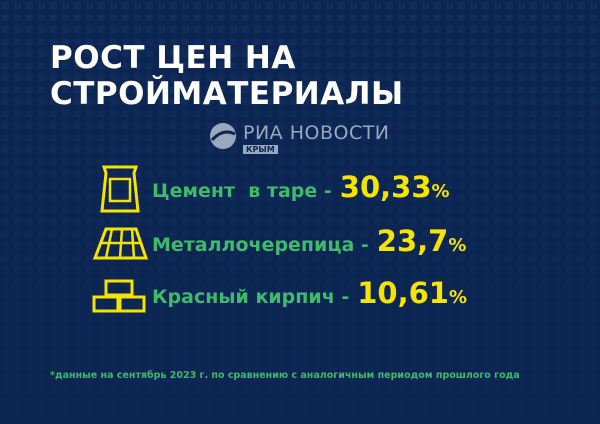 The width and height of the screenshot is (600, 424). Describe the element at coordinates (385, 187) in the screenshot. I see `item-value: 30,33` at that location.